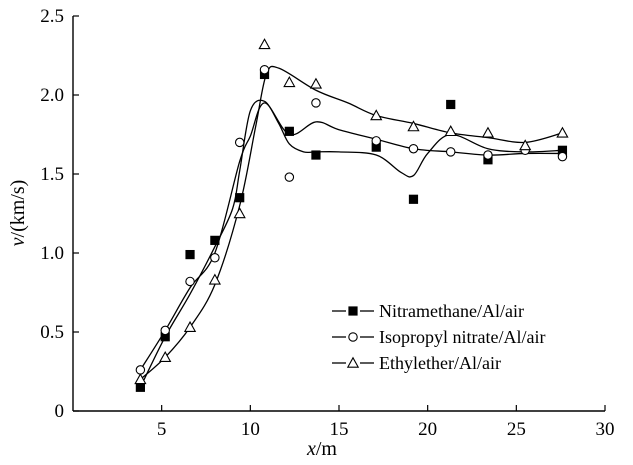  Describe the element at coordinates (311, 449) in the screenshot. I see `x-axis-variable: x` at that location.